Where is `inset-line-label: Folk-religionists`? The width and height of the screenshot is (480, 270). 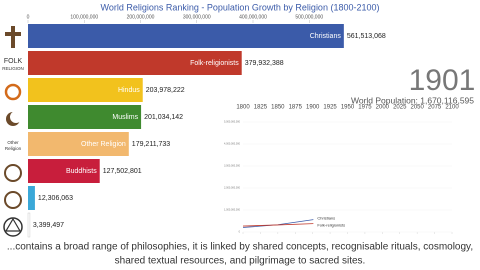
inset-line-label: Folk-religionists is located at coordinates (331, 225).